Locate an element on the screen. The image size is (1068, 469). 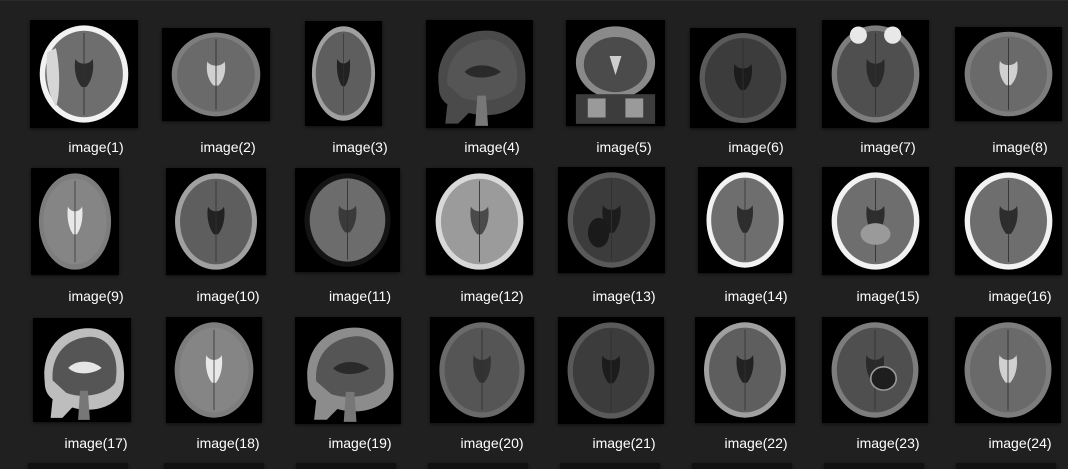
file-name: image(11) is located at coordinates (360, 296).